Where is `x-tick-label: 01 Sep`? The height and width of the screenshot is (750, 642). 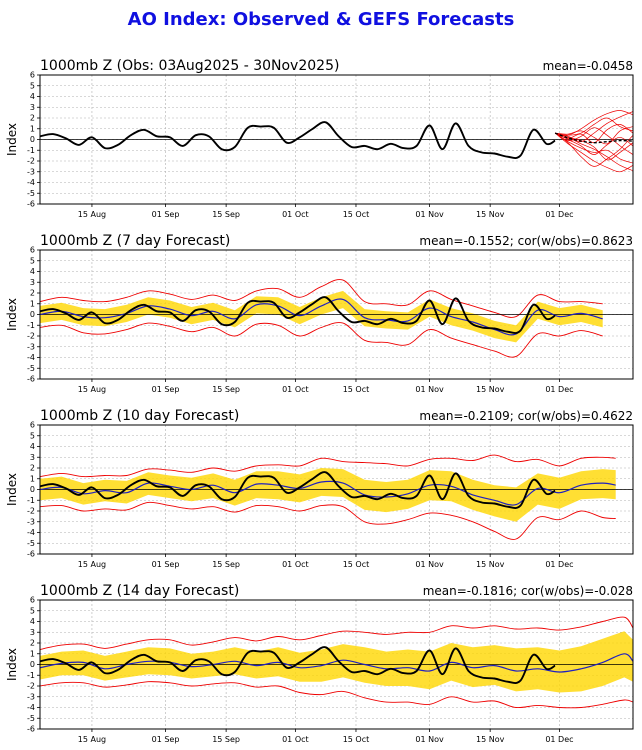
x-tick-label: 01 Sep is located at coordinates (166, 564).